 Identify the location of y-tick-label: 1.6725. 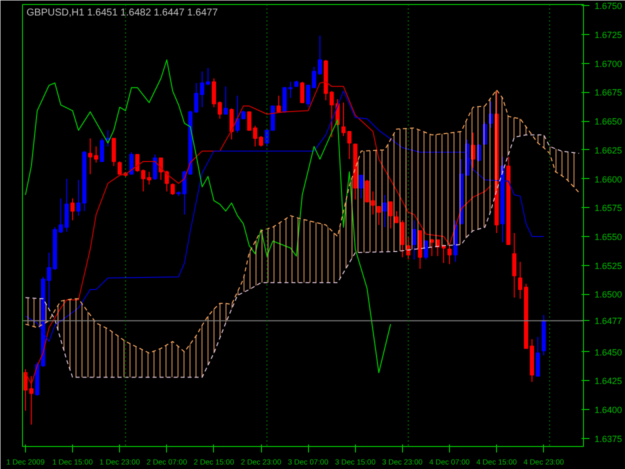
(608, 35).